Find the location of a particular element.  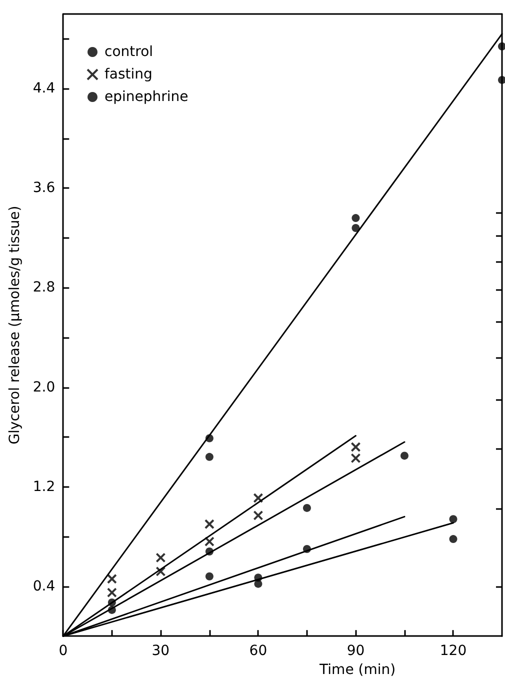

x-tick-label: 90 is located at coordinates (355, 651).